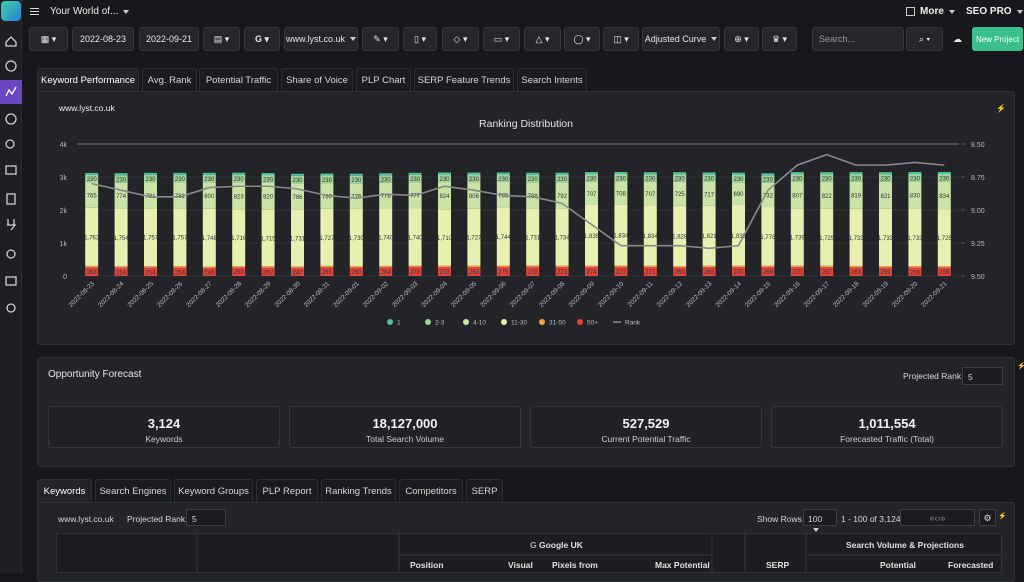  Describe the element at coordinates (11, 308) in the screenshot. I see `integration-icon` at that location.